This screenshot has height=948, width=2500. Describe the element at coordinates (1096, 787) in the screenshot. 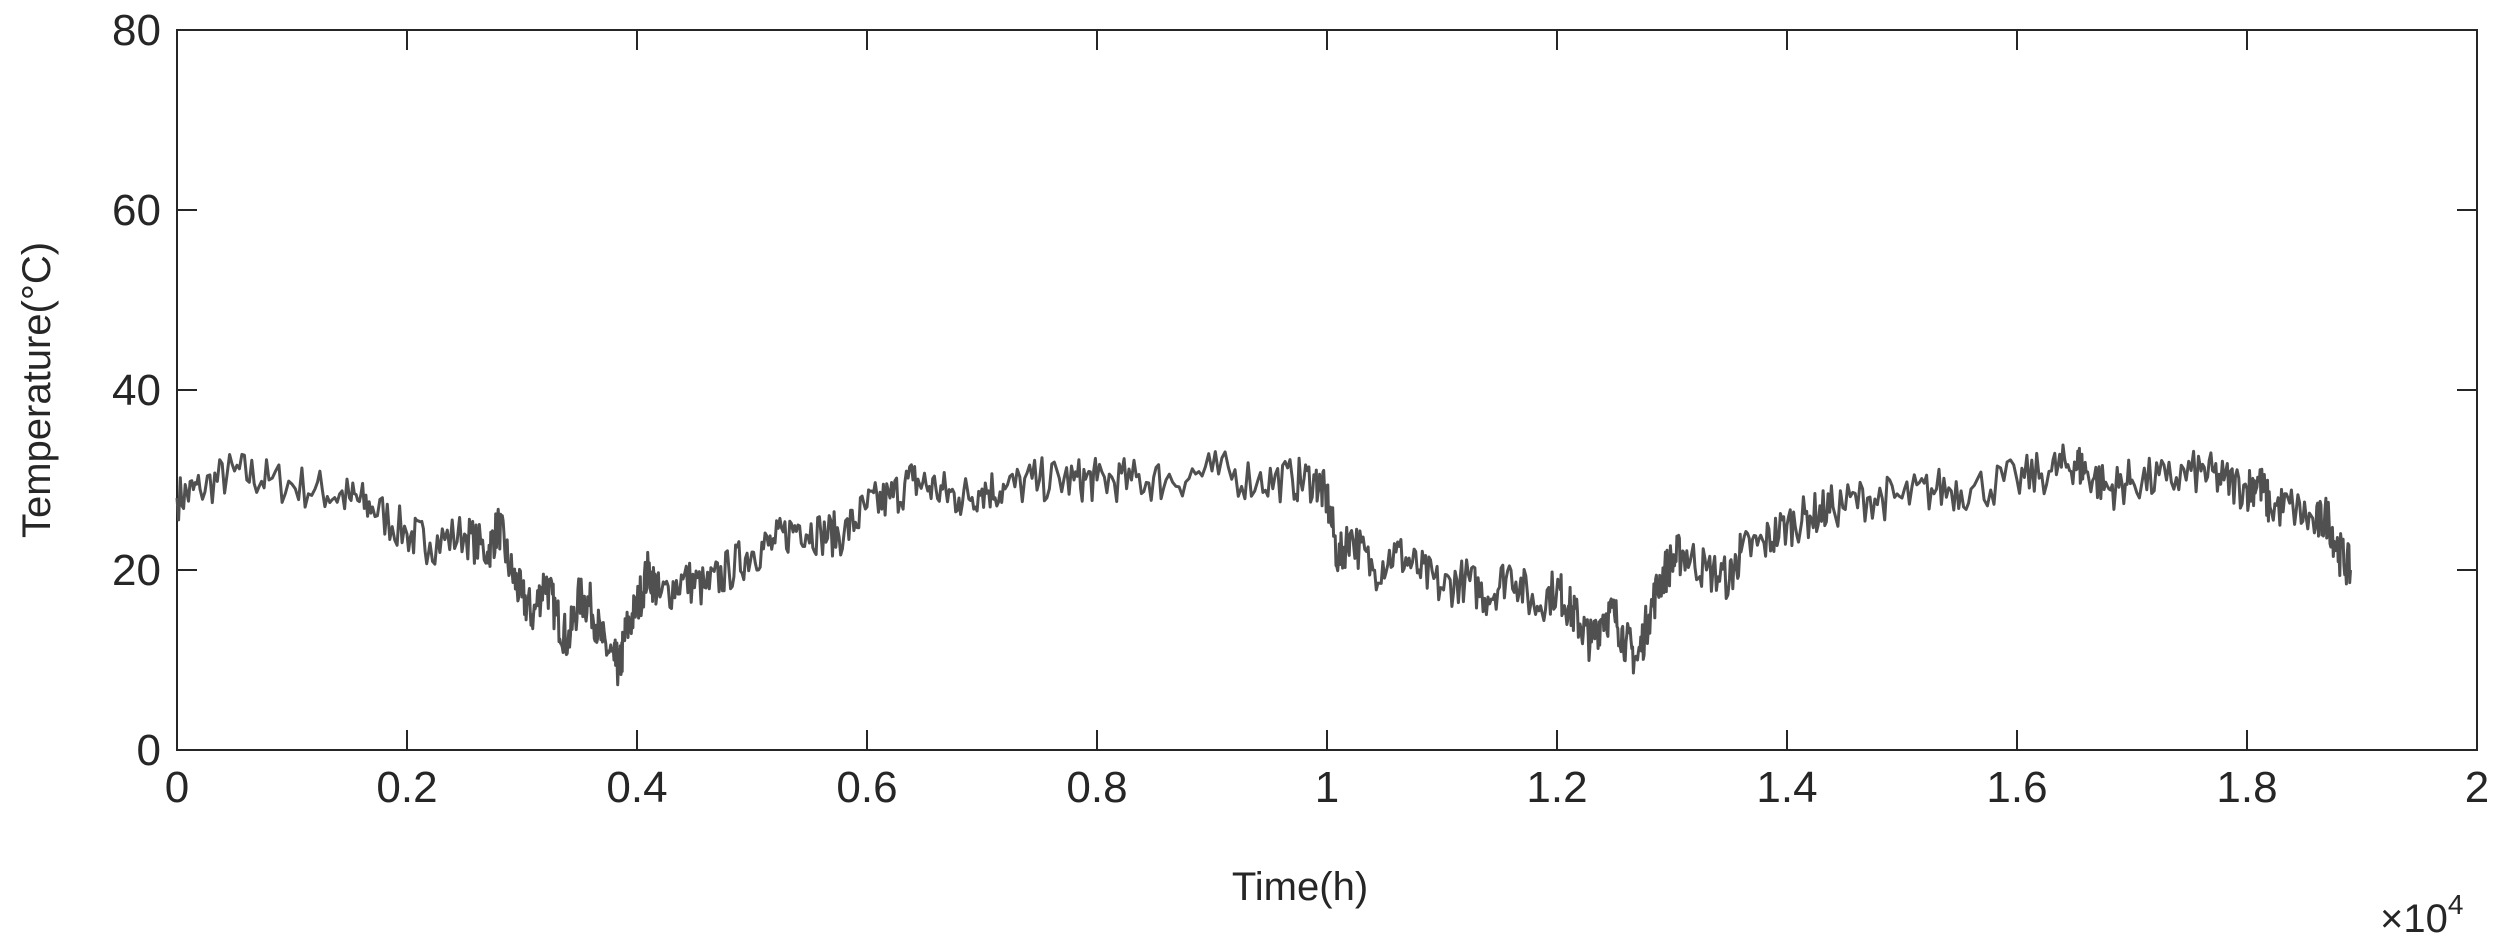

I see `x-tick-label: 0.8` at that location.